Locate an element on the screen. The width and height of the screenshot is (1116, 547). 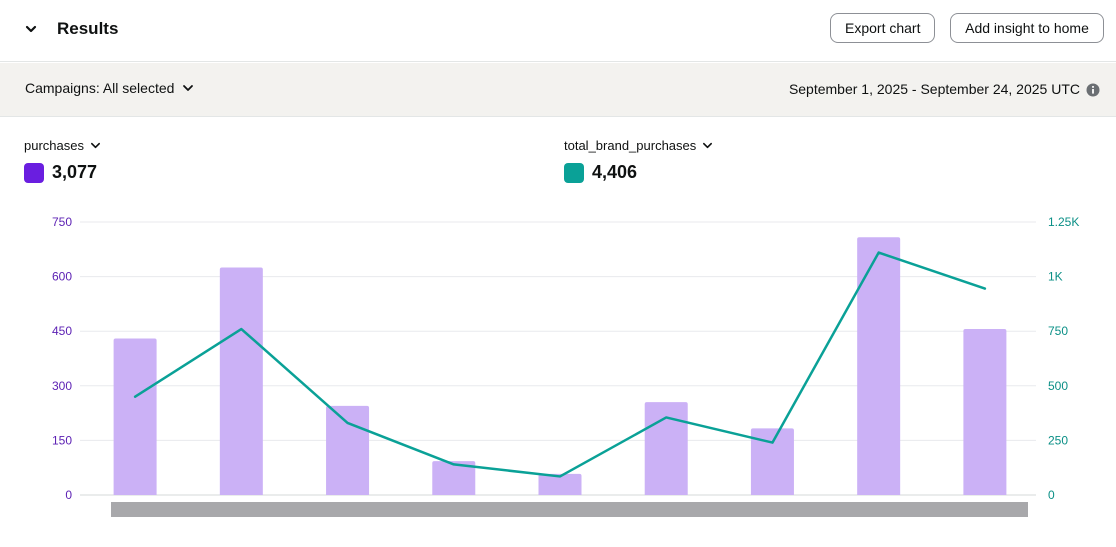
y-left-tick-label: 750 is located at coordinates (62, 222).